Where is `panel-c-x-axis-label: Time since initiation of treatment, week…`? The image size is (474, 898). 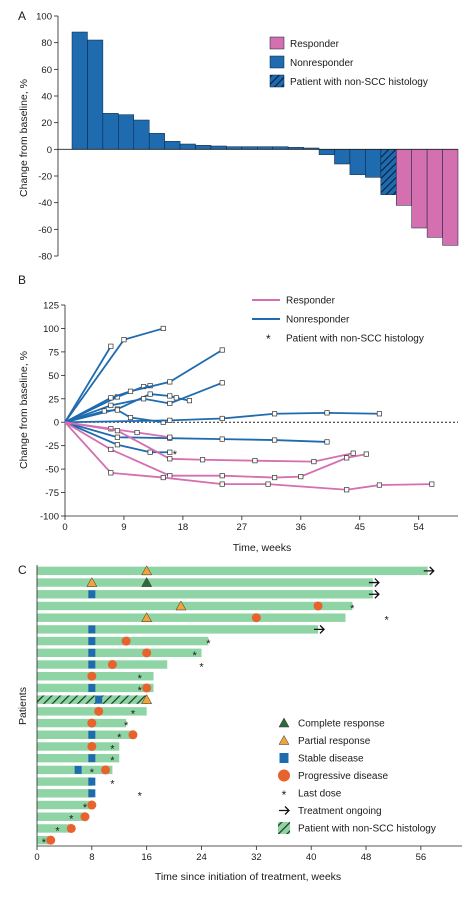
panel-c-x-axis-label: Time since initiation of treatment, week… is located at coordinates (248, 877).